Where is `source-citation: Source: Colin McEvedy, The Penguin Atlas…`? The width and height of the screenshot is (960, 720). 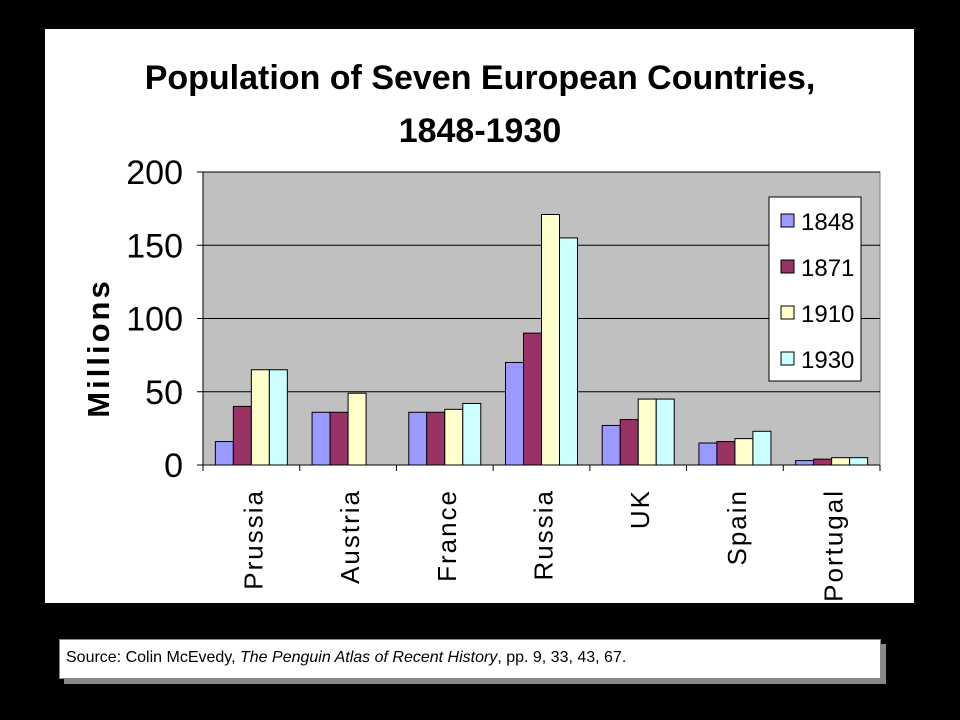 source-citation: Source: Colin McEvedy, The Penguin Atlas… is located at coordinates (346, 658).